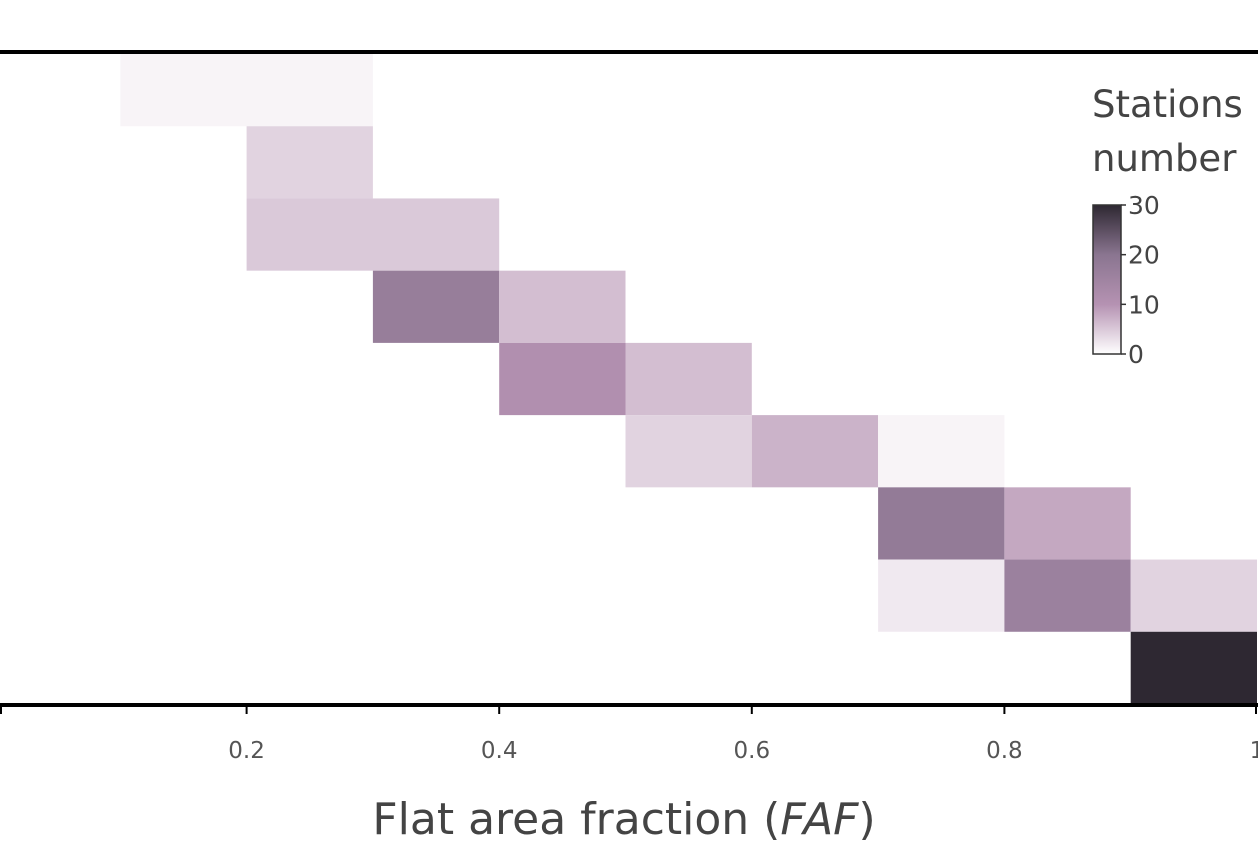 This screenshot has width=1258, height=861. What do you see at coordinates (623, 819) in the screenshot?
I see `x-axis-title: Flat area fraction (FAF)` at bounding box center [623, 819].